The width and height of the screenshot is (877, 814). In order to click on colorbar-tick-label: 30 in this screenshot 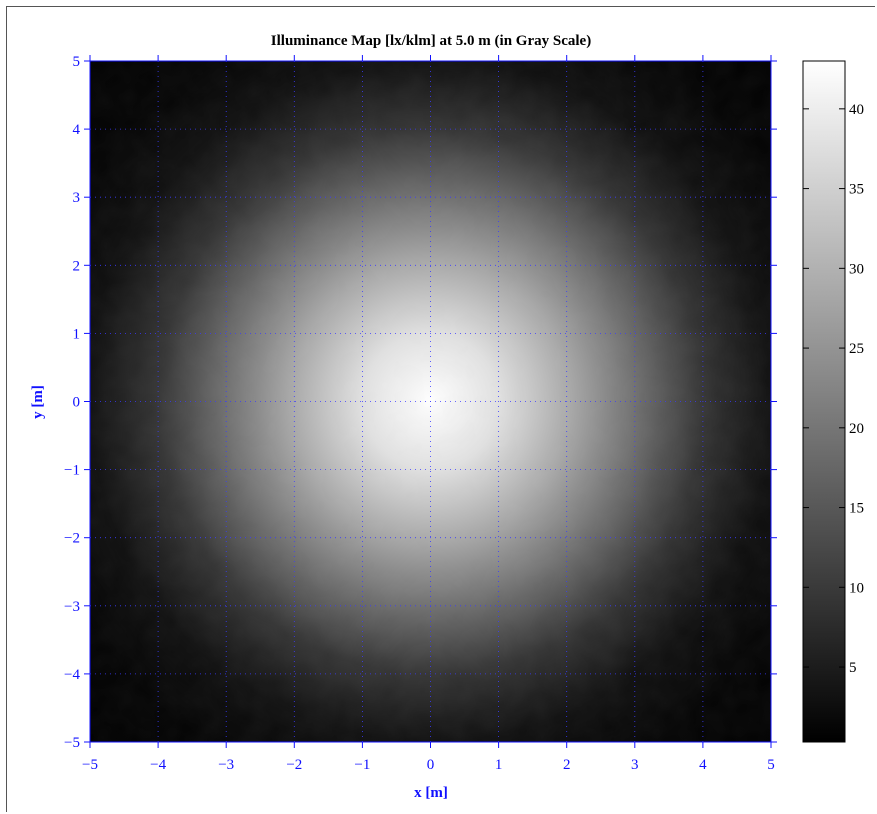, I will do `click(856, 269)`.